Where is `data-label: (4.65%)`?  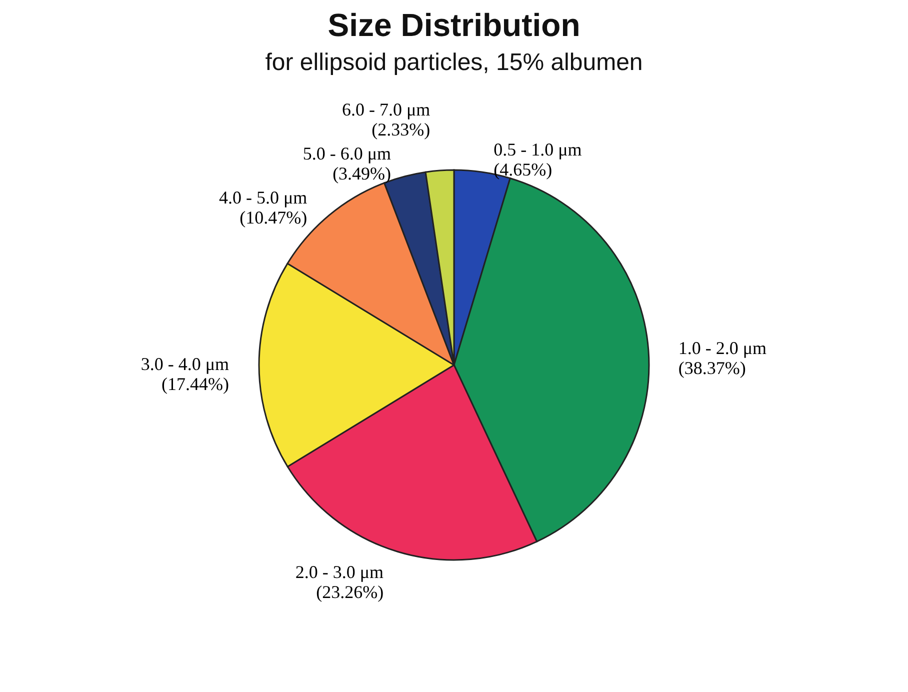
data-label: (4.65%) is located at coordinates (523, 169).